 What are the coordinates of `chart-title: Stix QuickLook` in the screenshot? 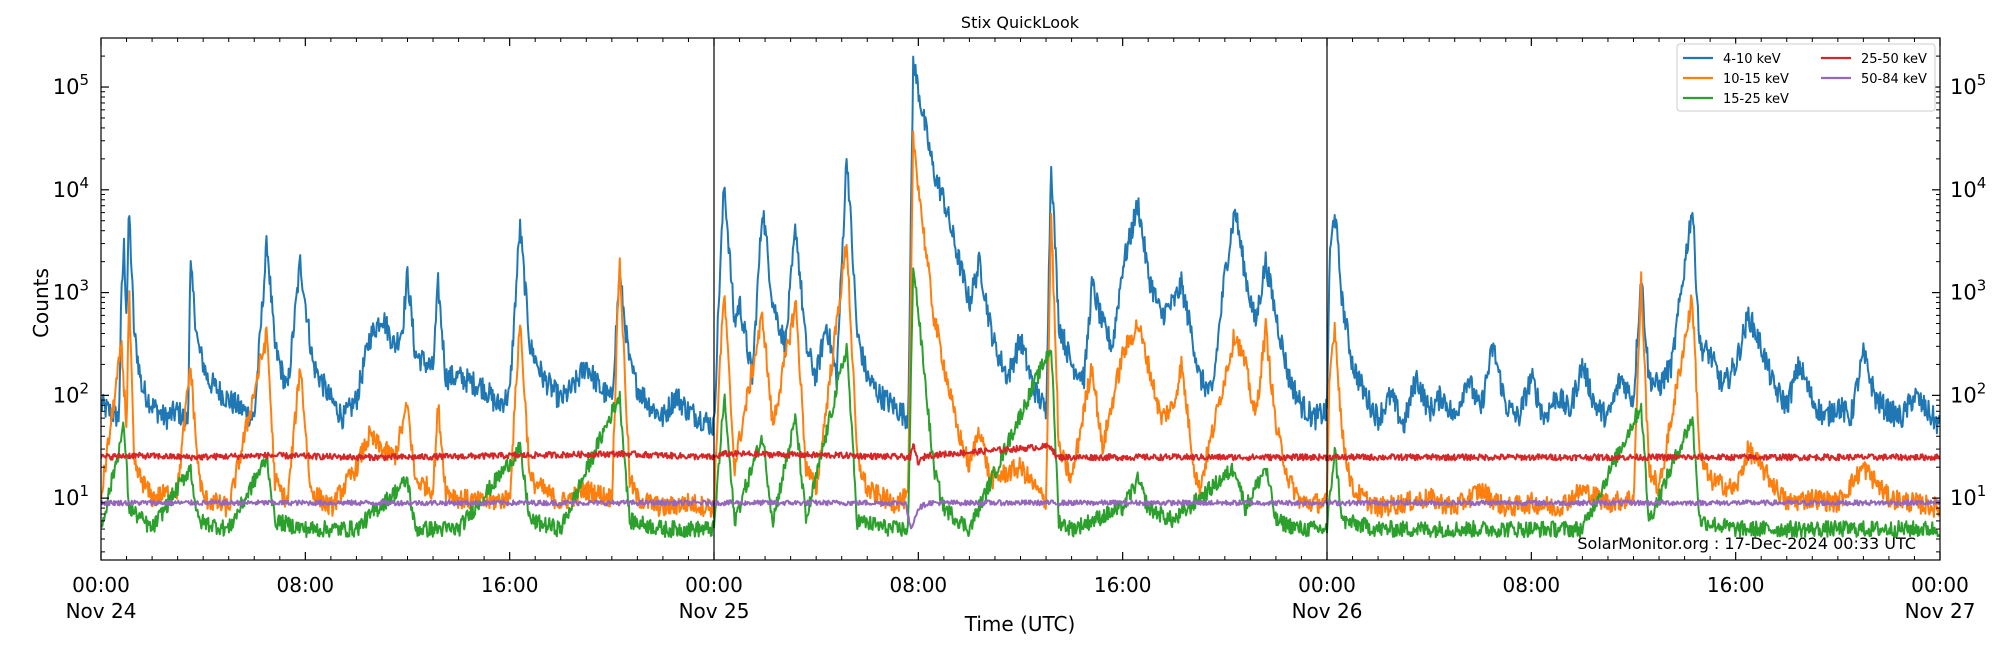 It's located at (1020, 22).